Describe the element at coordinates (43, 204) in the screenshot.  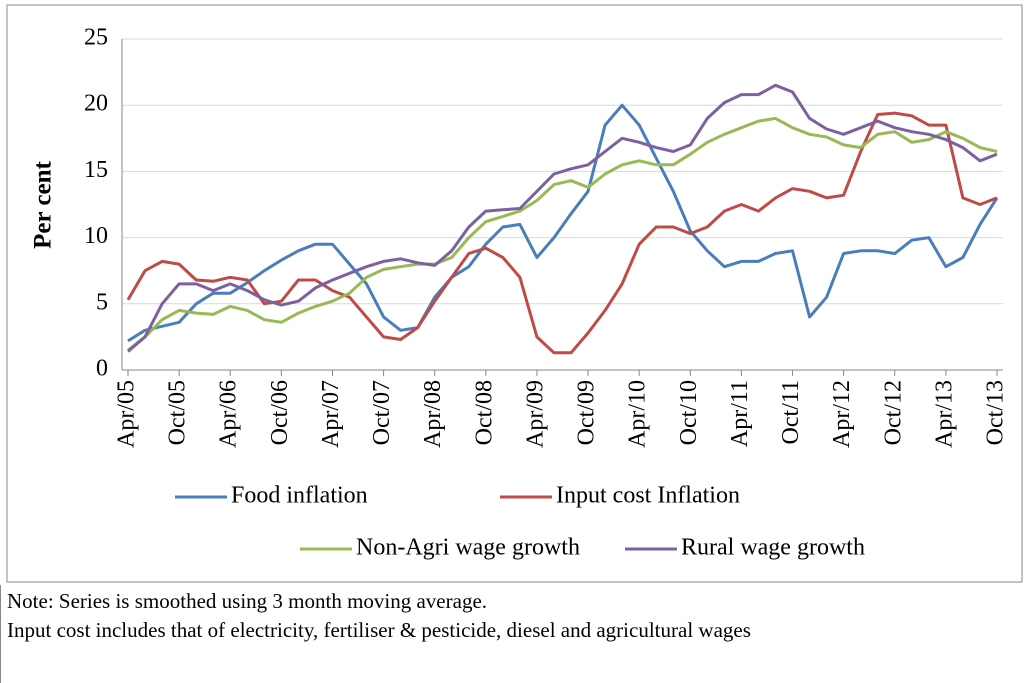
I see `y-axis-label: Per cent` at that location.